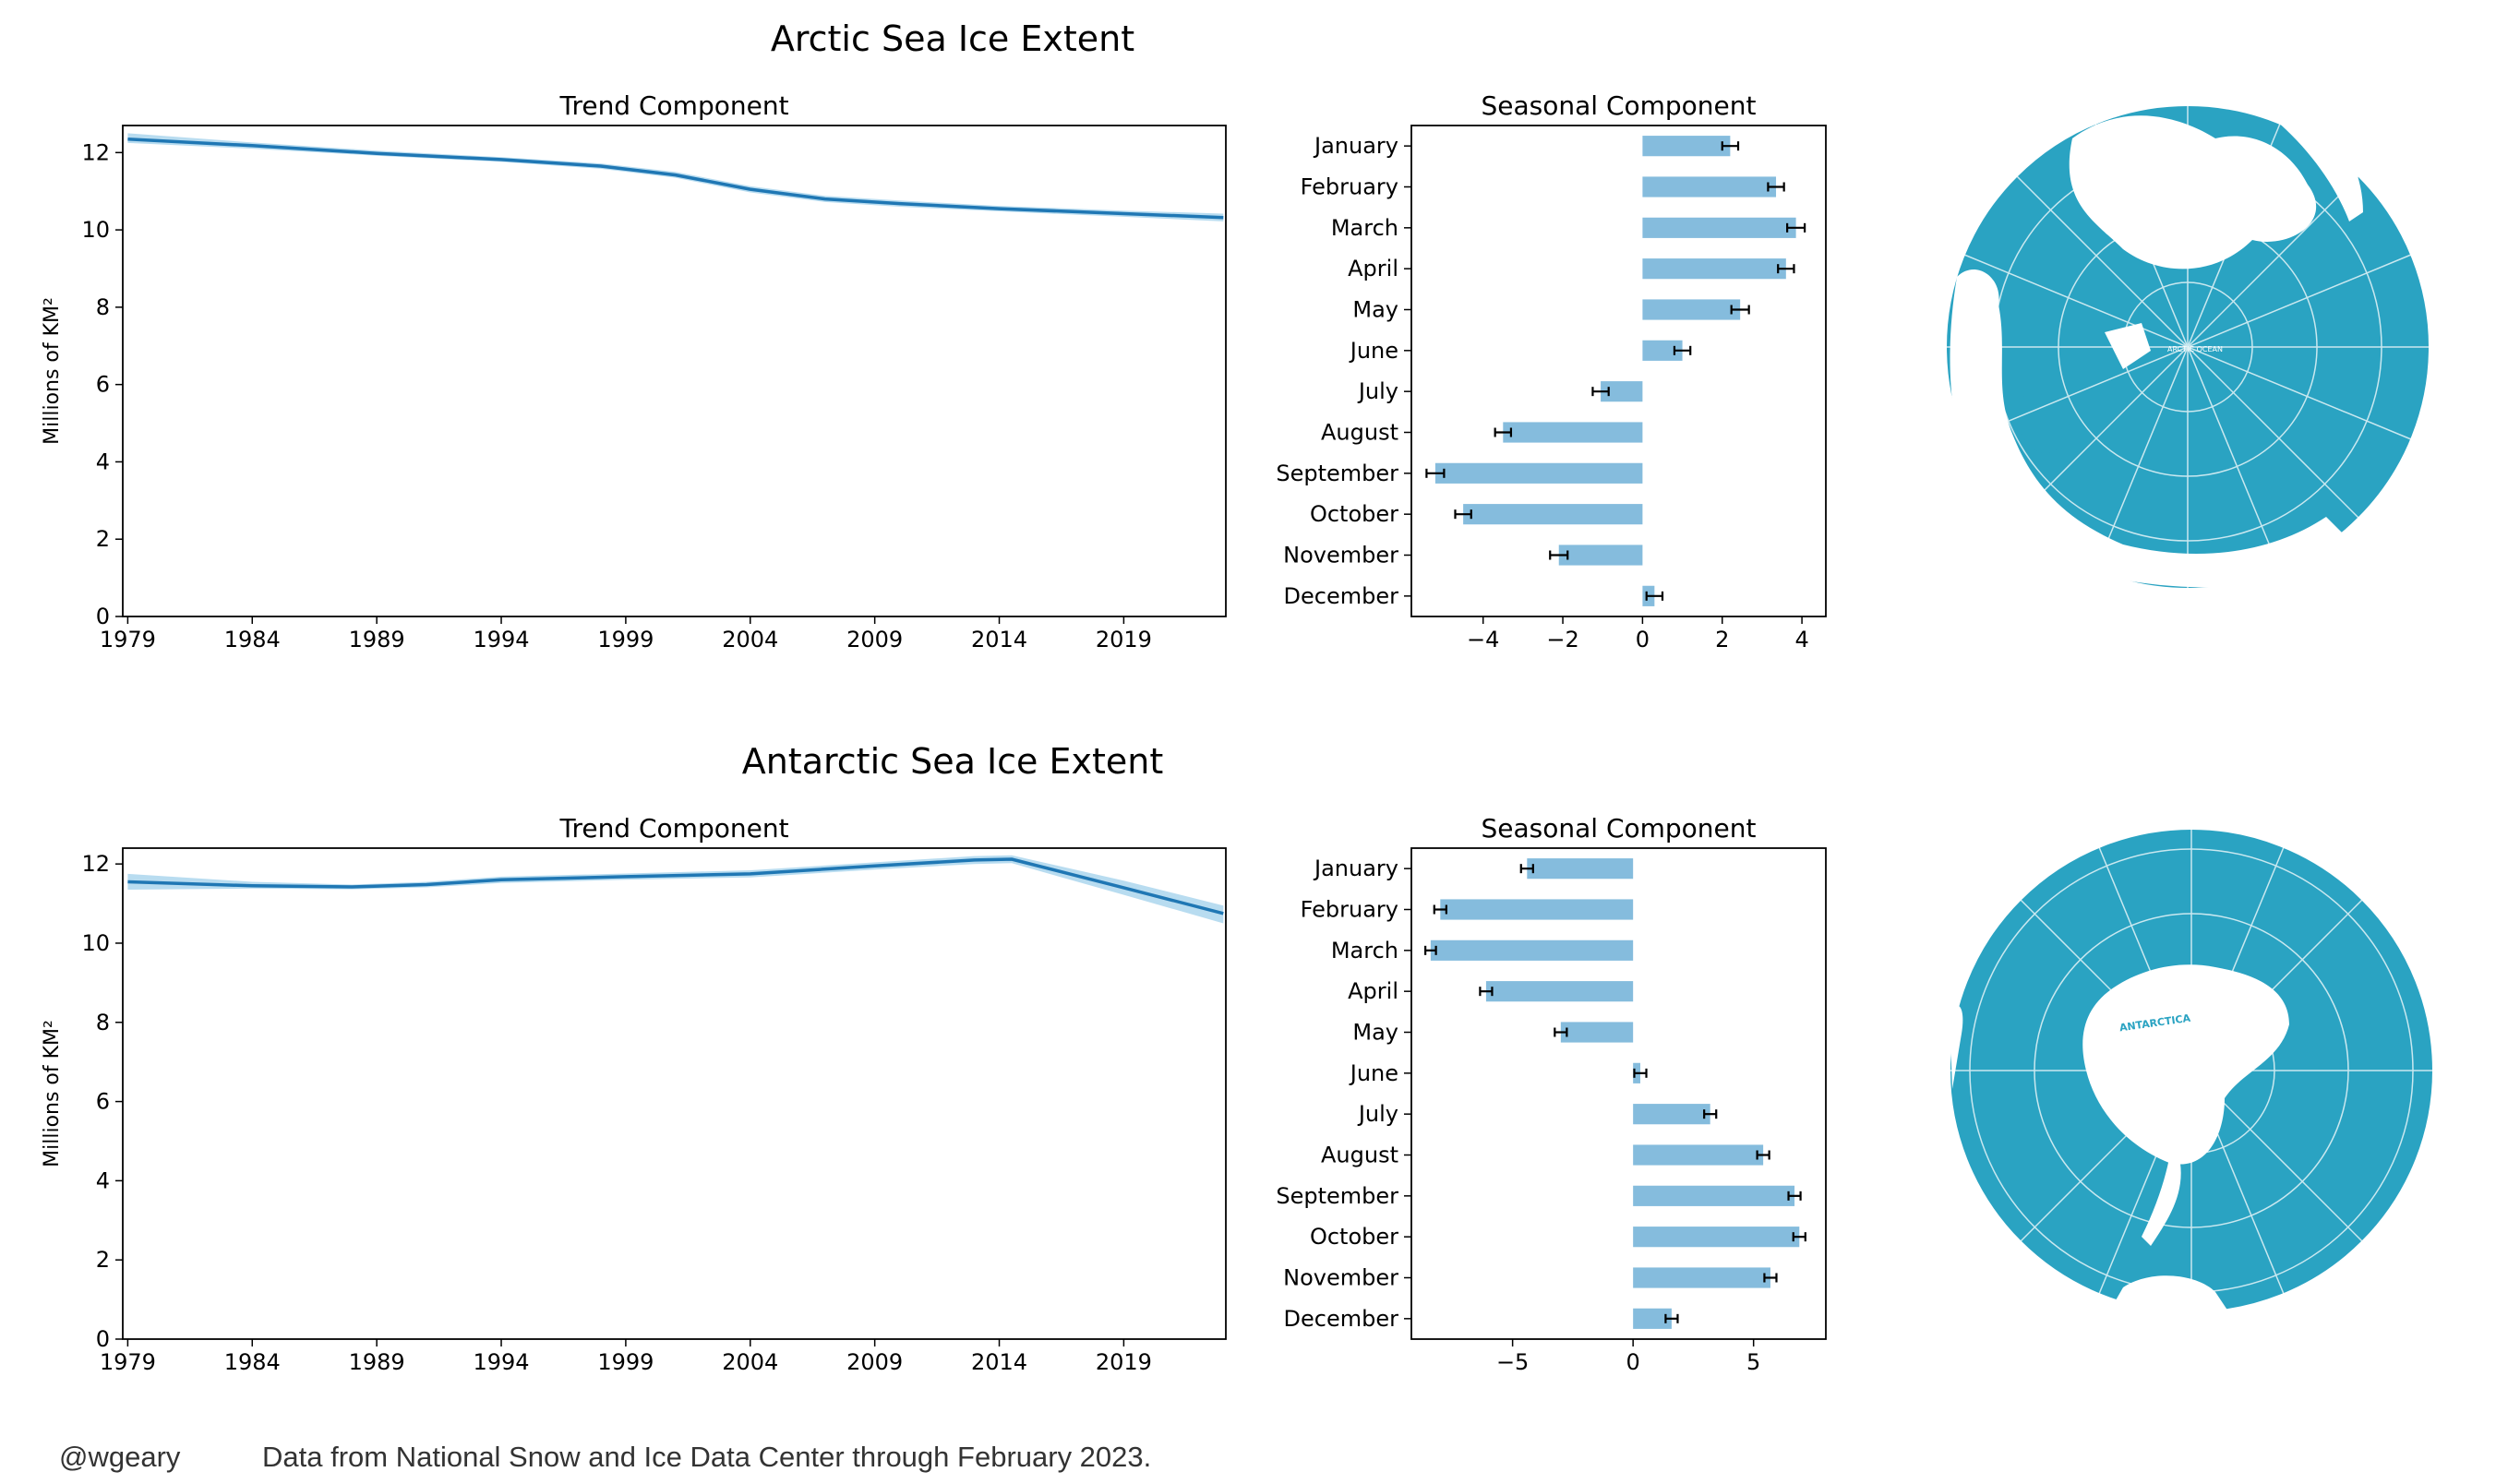 Image resolution: width=2496 pixels, height=1484 pixels. I want to click on arctic-trend-xtick-label: 2004, so click(750, 639).